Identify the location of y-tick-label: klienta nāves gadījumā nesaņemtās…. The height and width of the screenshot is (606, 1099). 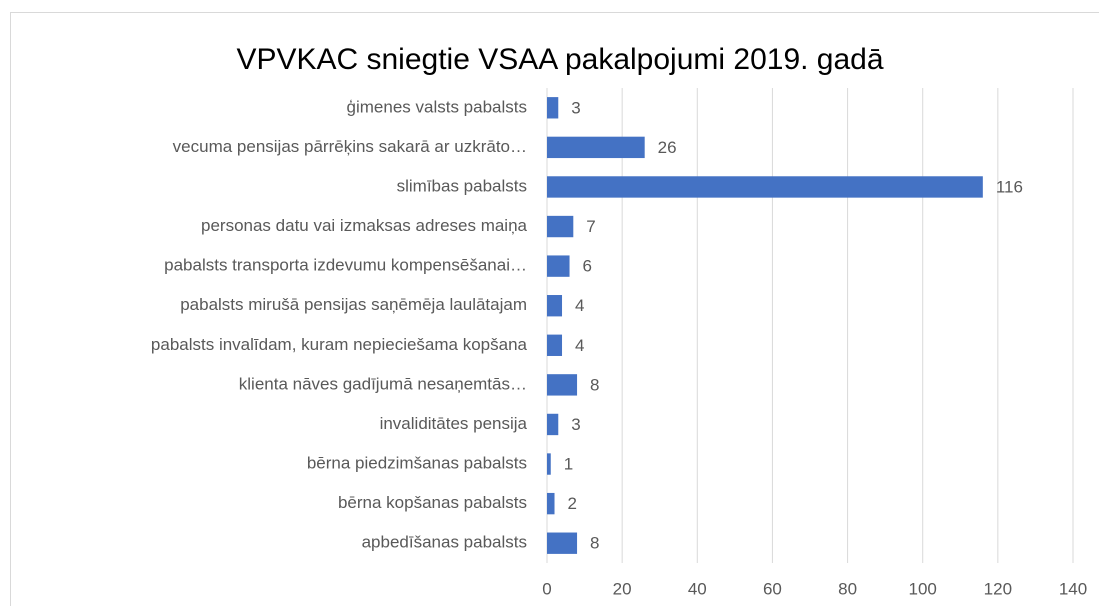
(383, 383).